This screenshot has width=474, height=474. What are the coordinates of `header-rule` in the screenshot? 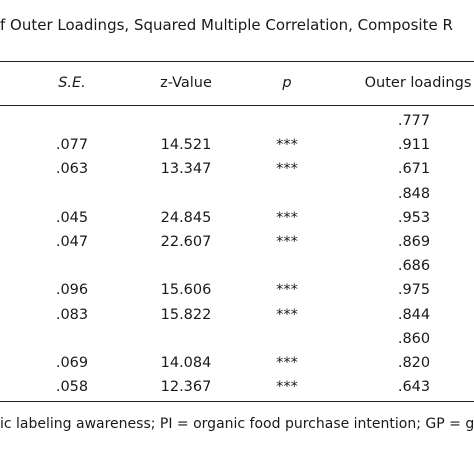 It's located at (237, 105).